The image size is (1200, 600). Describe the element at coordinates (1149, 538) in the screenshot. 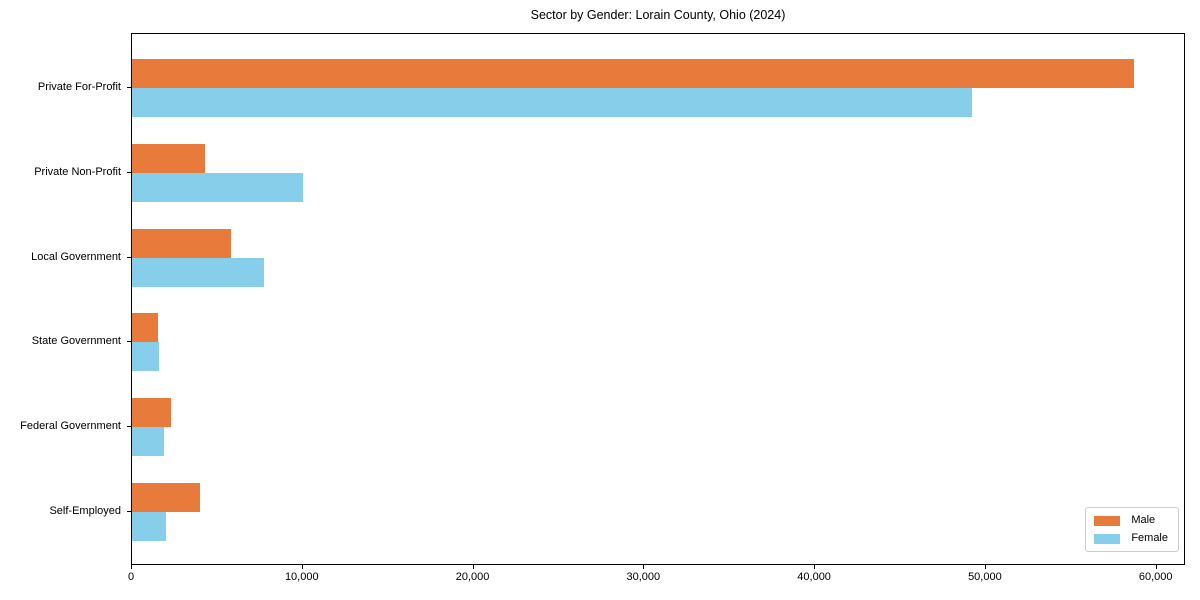

I see `legend-label-female: Female` at that location.